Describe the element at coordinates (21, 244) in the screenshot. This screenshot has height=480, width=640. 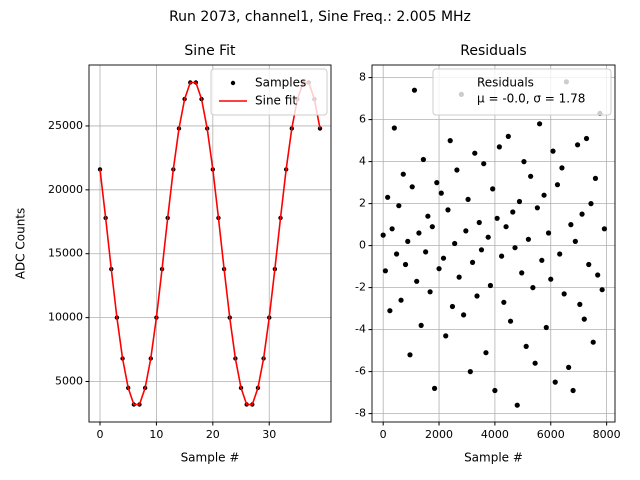
I see `y-axis-label: ADC Counts` at that location.